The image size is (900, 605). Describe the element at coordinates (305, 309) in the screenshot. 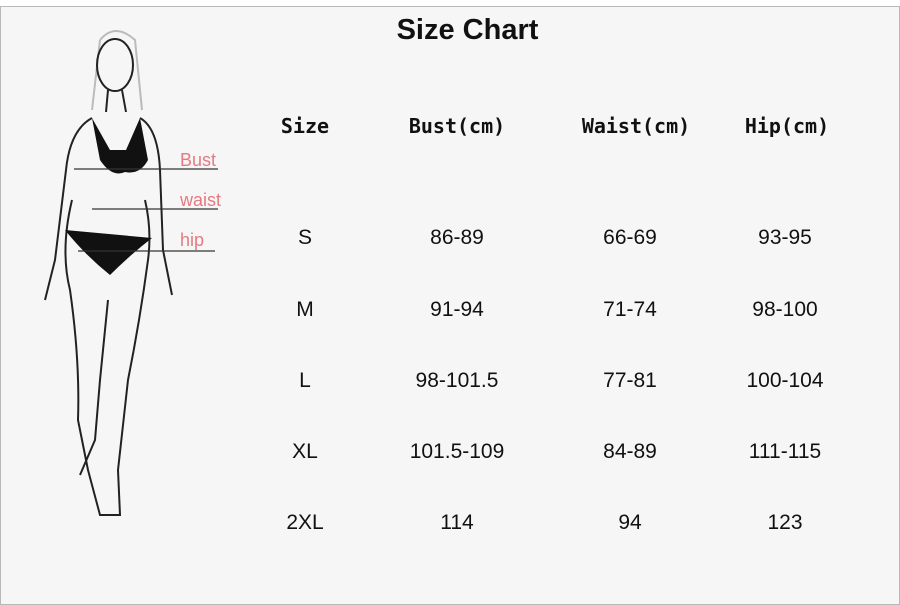

I see `cell-size: M` at that location.